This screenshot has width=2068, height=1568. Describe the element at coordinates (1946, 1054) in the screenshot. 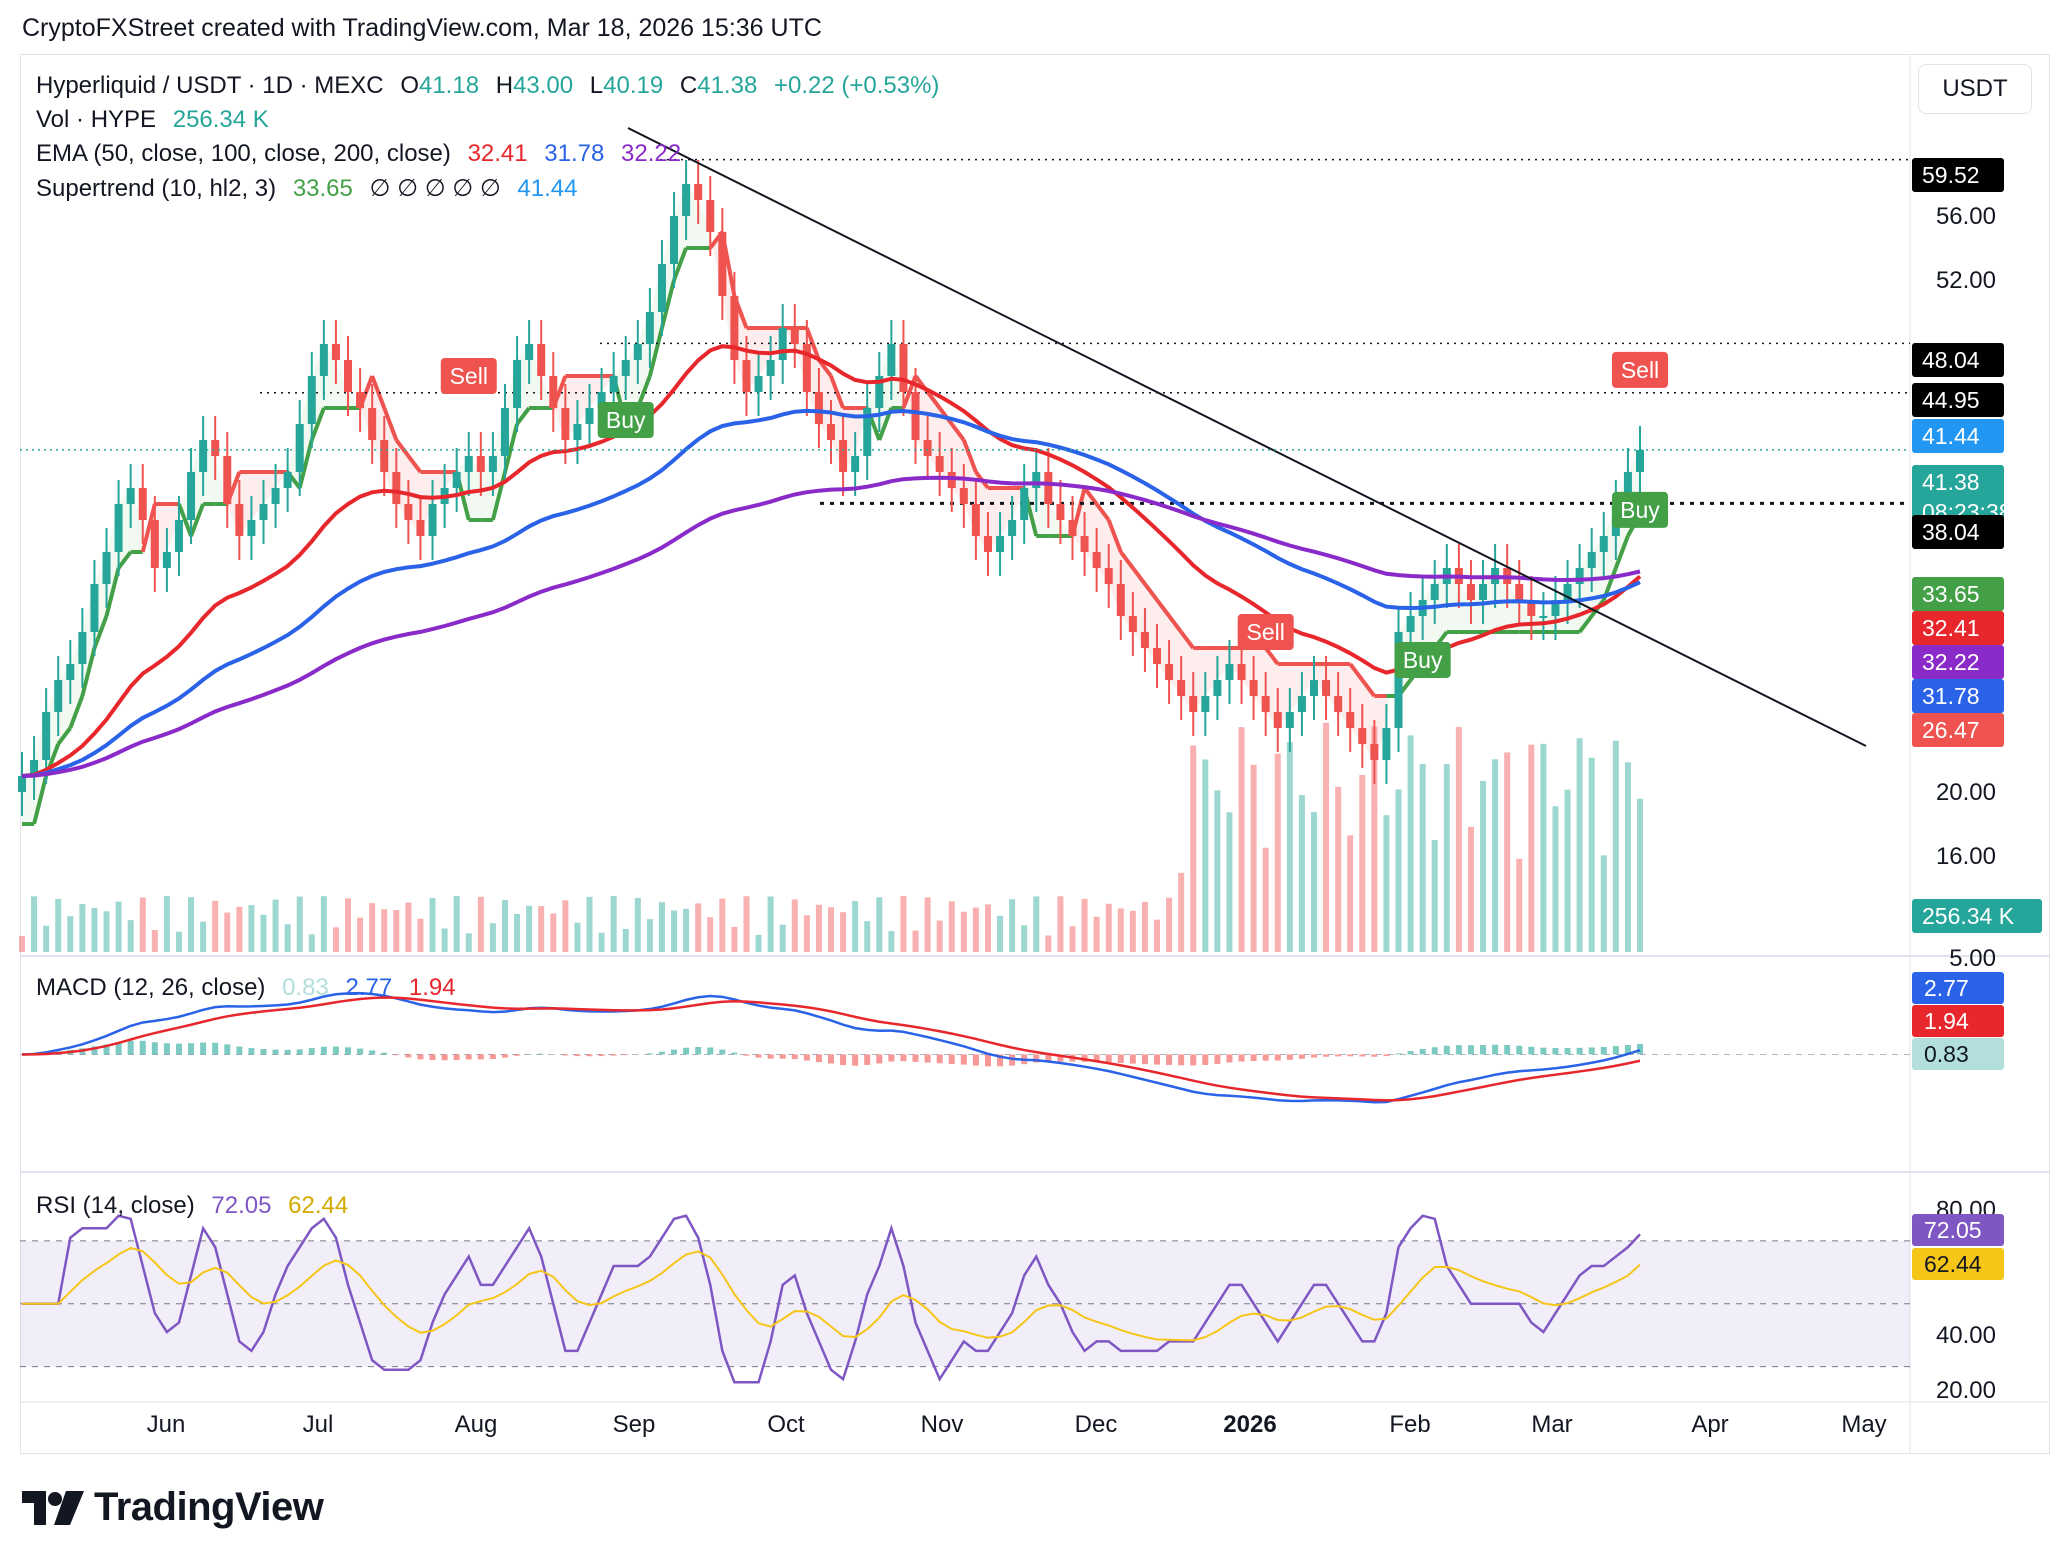

I see `macd-badge-label: 0.83` at that location.